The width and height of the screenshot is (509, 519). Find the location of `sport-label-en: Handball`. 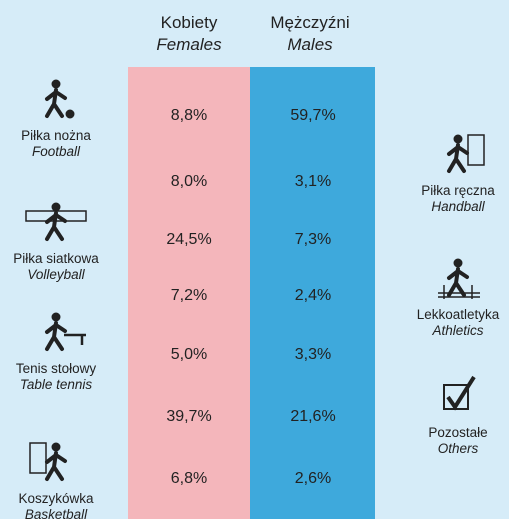

sport-label-en: Handball is located at coordinates (458, 206).